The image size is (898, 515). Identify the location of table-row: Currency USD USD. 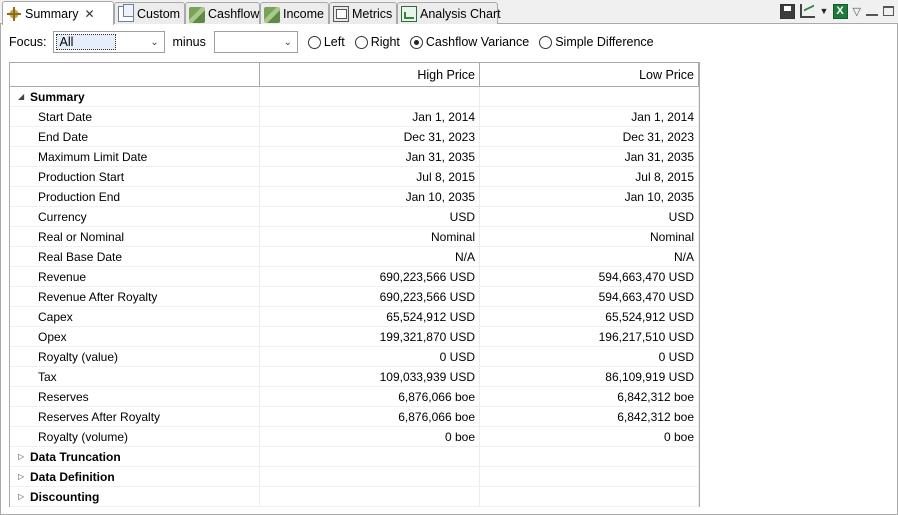
(354, 217).